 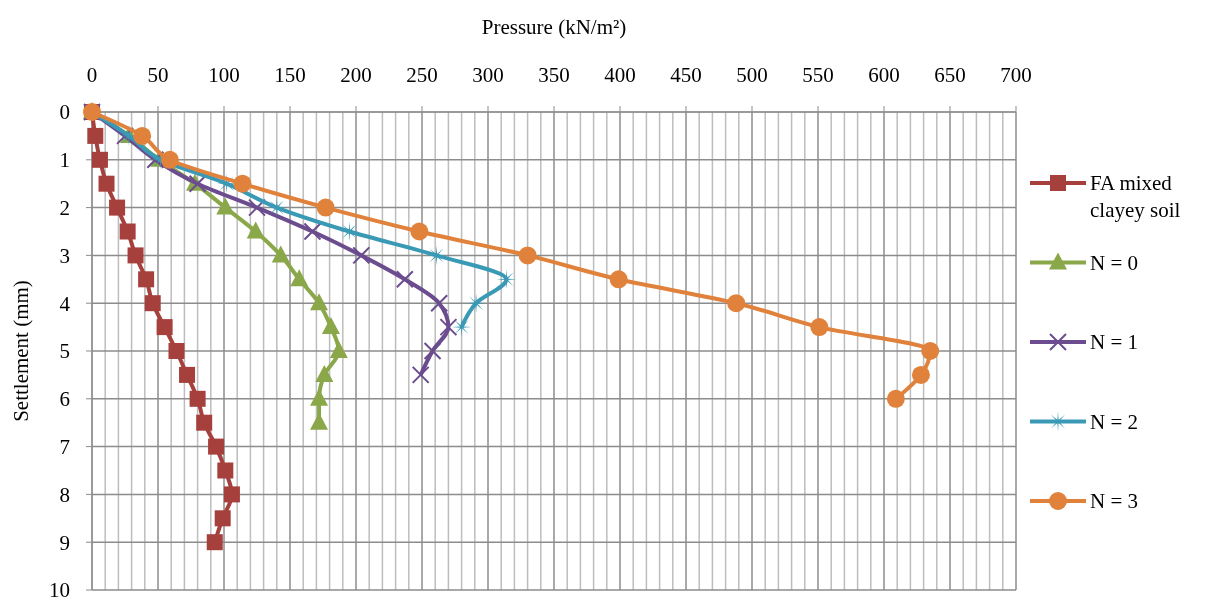 What do you see at coordinates (686, 75) in the screenshot?
I see `x-tick-label: 450` at bounding box center [686, 75].